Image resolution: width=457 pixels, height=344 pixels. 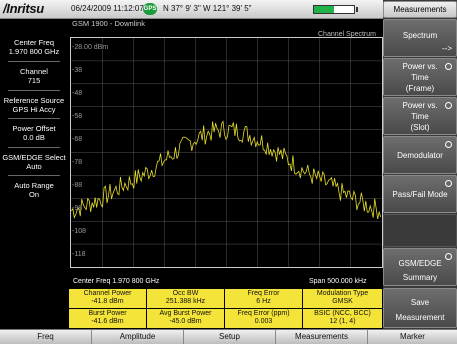 I want to click on y-tick: -118, so click(x=79, y=254).